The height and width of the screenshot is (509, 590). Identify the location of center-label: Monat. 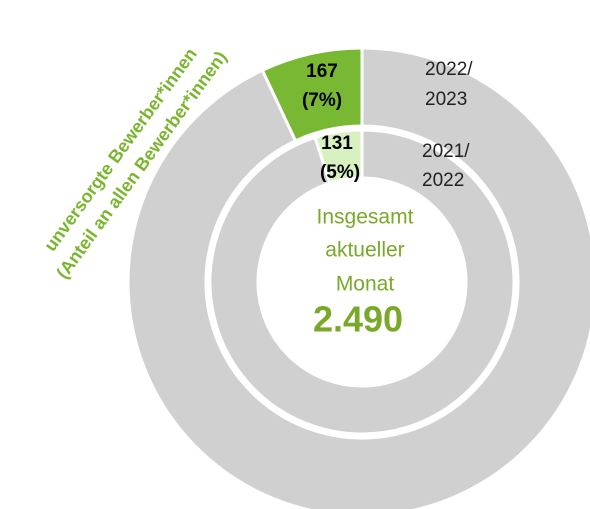
(365, 284).